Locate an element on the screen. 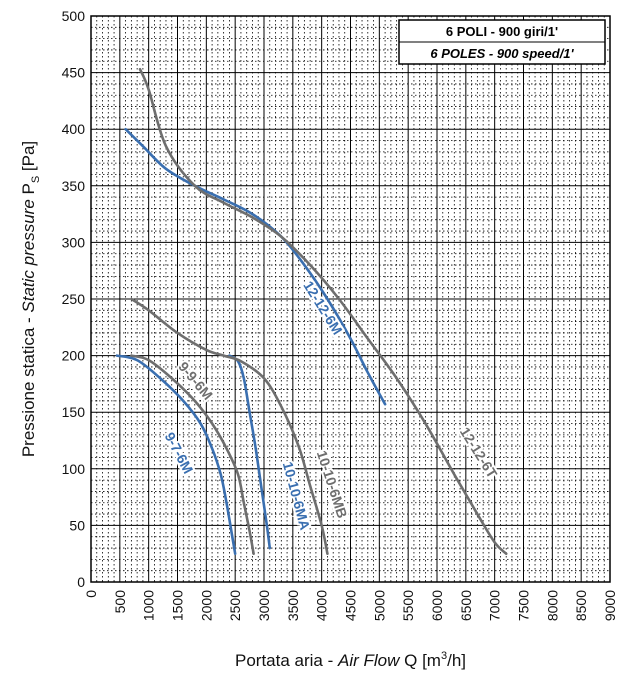  y-tick-label: 200 is located at coordinates (74, 356).